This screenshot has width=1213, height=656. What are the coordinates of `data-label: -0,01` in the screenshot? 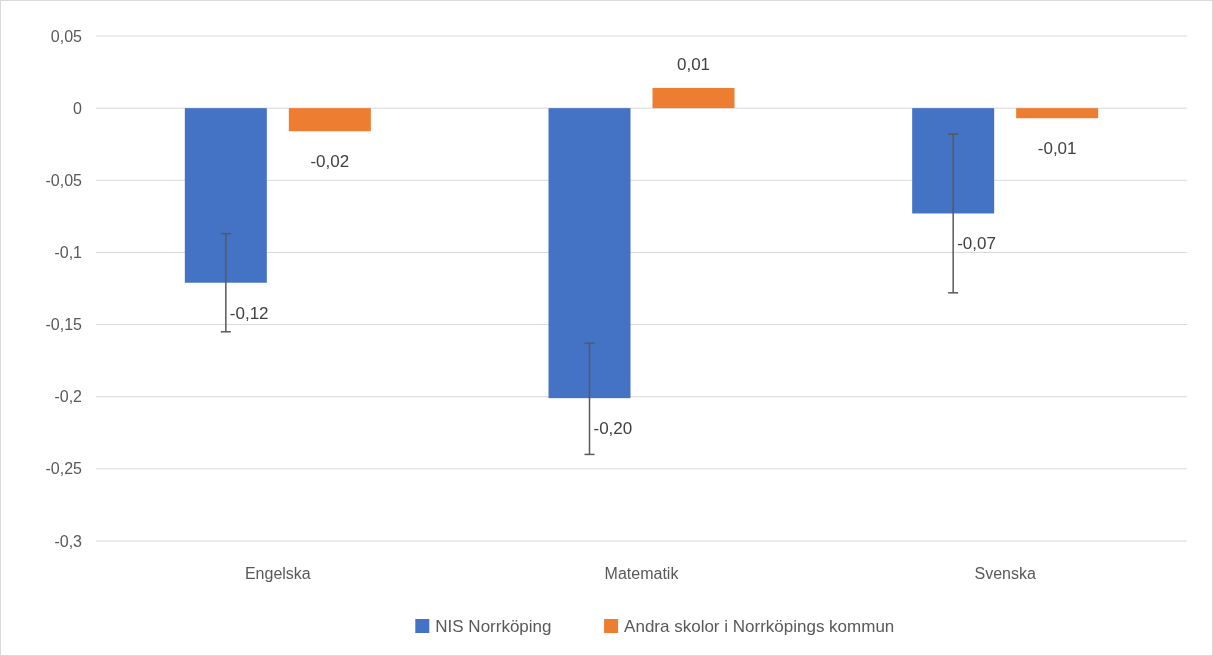 It's located at (1057, 149).